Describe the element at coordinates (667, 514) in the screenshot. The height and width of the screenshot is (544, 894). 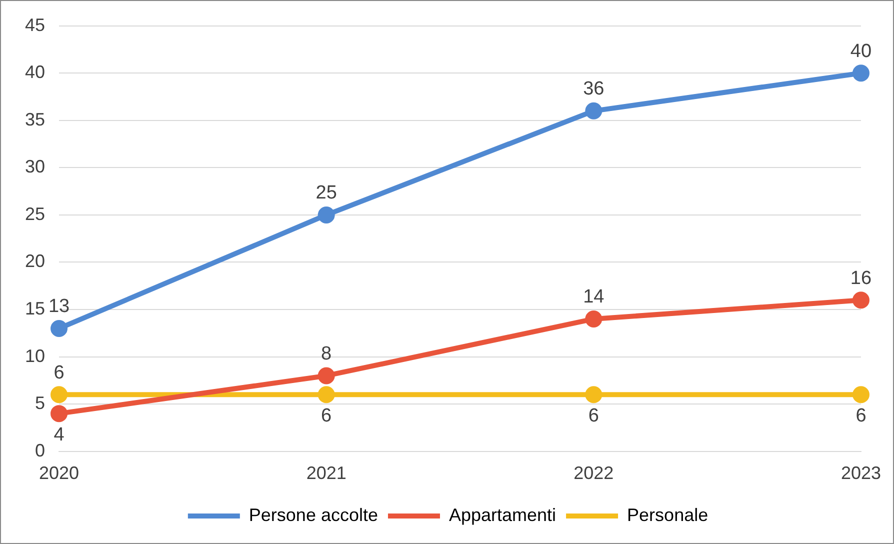
I see `legend-label: Personale` at that location.